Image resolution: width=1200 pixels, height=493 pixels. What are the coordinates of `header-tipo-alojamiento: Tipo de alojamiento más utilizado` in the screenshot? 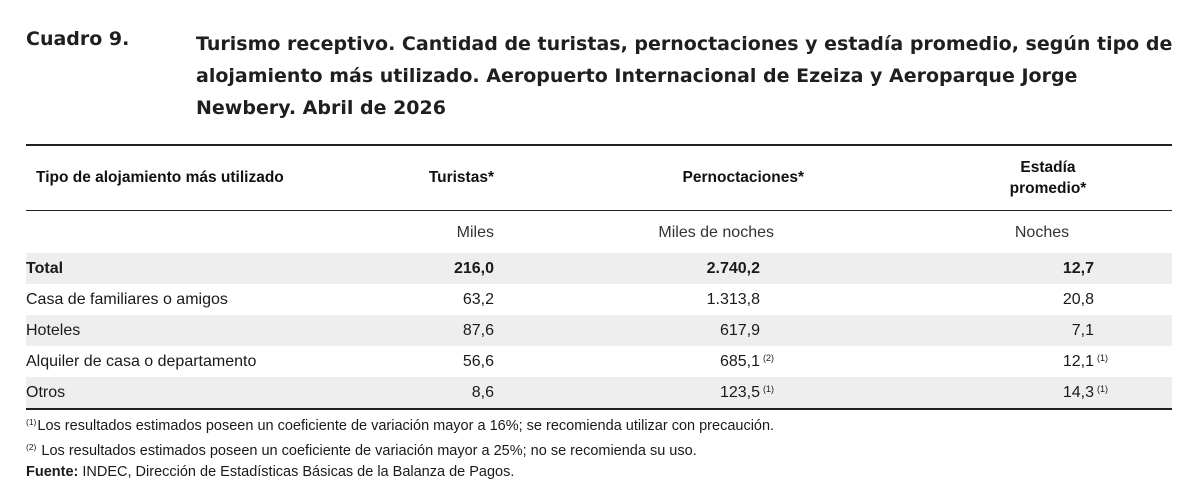 It's located at (176, 177).